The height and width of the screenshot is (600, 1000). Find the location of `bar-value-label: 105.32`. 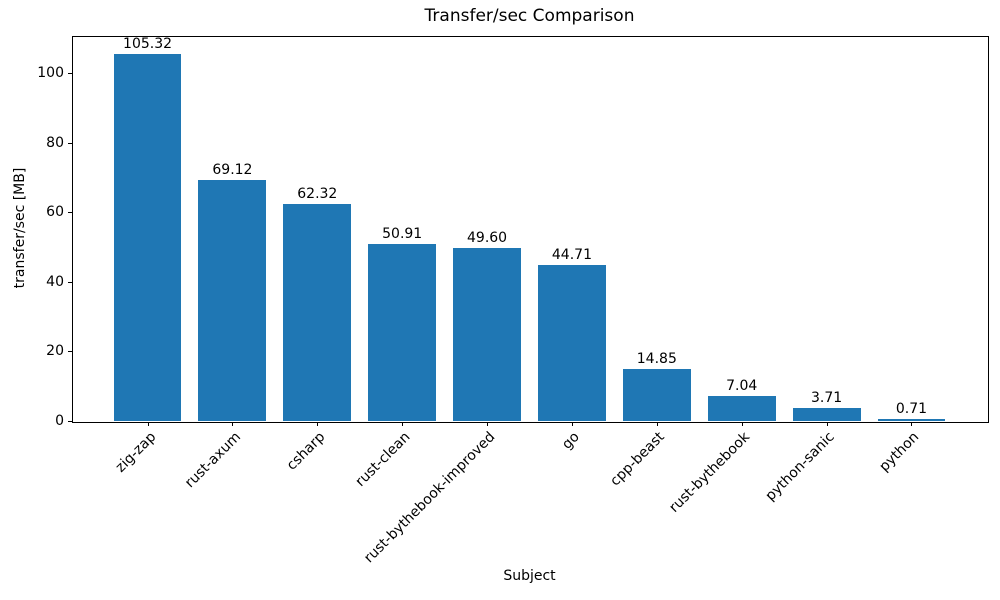

bar-value-label: 105.32 is located at coordinates (148, 44).